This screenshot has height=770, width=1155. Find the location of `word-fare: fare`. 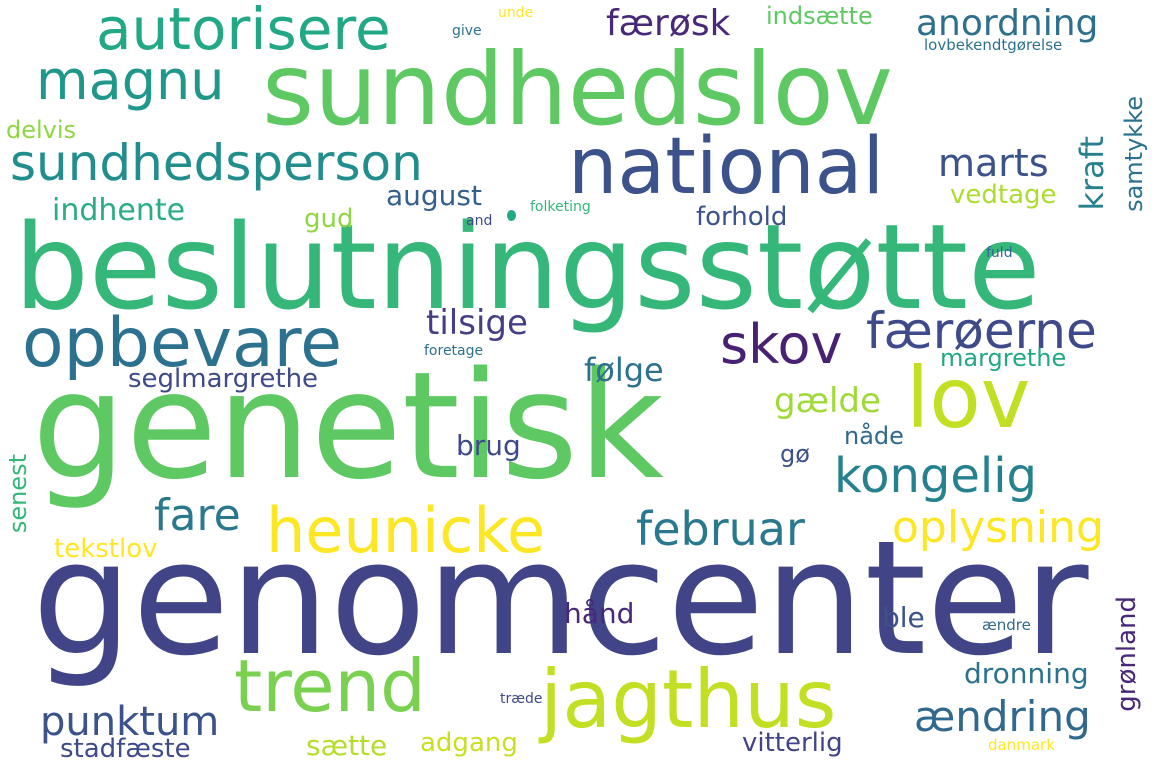

word-fare: fare is located at coordinates (197, 515).